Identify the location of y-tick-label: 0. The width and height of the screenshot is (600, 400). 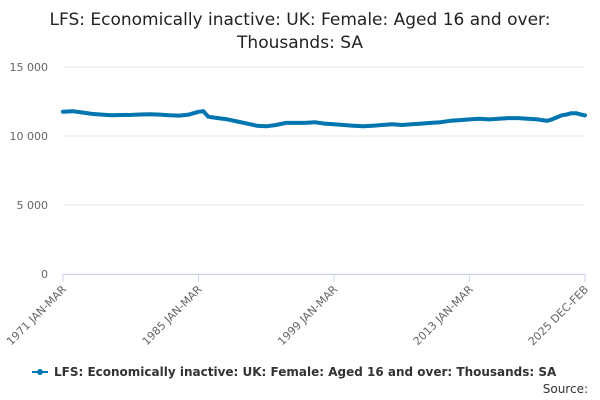
(44, 274).